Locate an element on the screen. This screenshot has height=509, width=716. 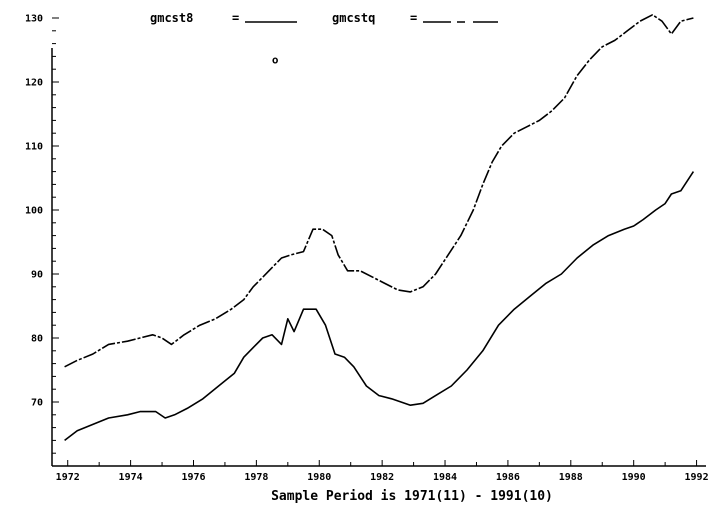
legend-label-series-2: gmcstq is located at coordinates (353, 18).